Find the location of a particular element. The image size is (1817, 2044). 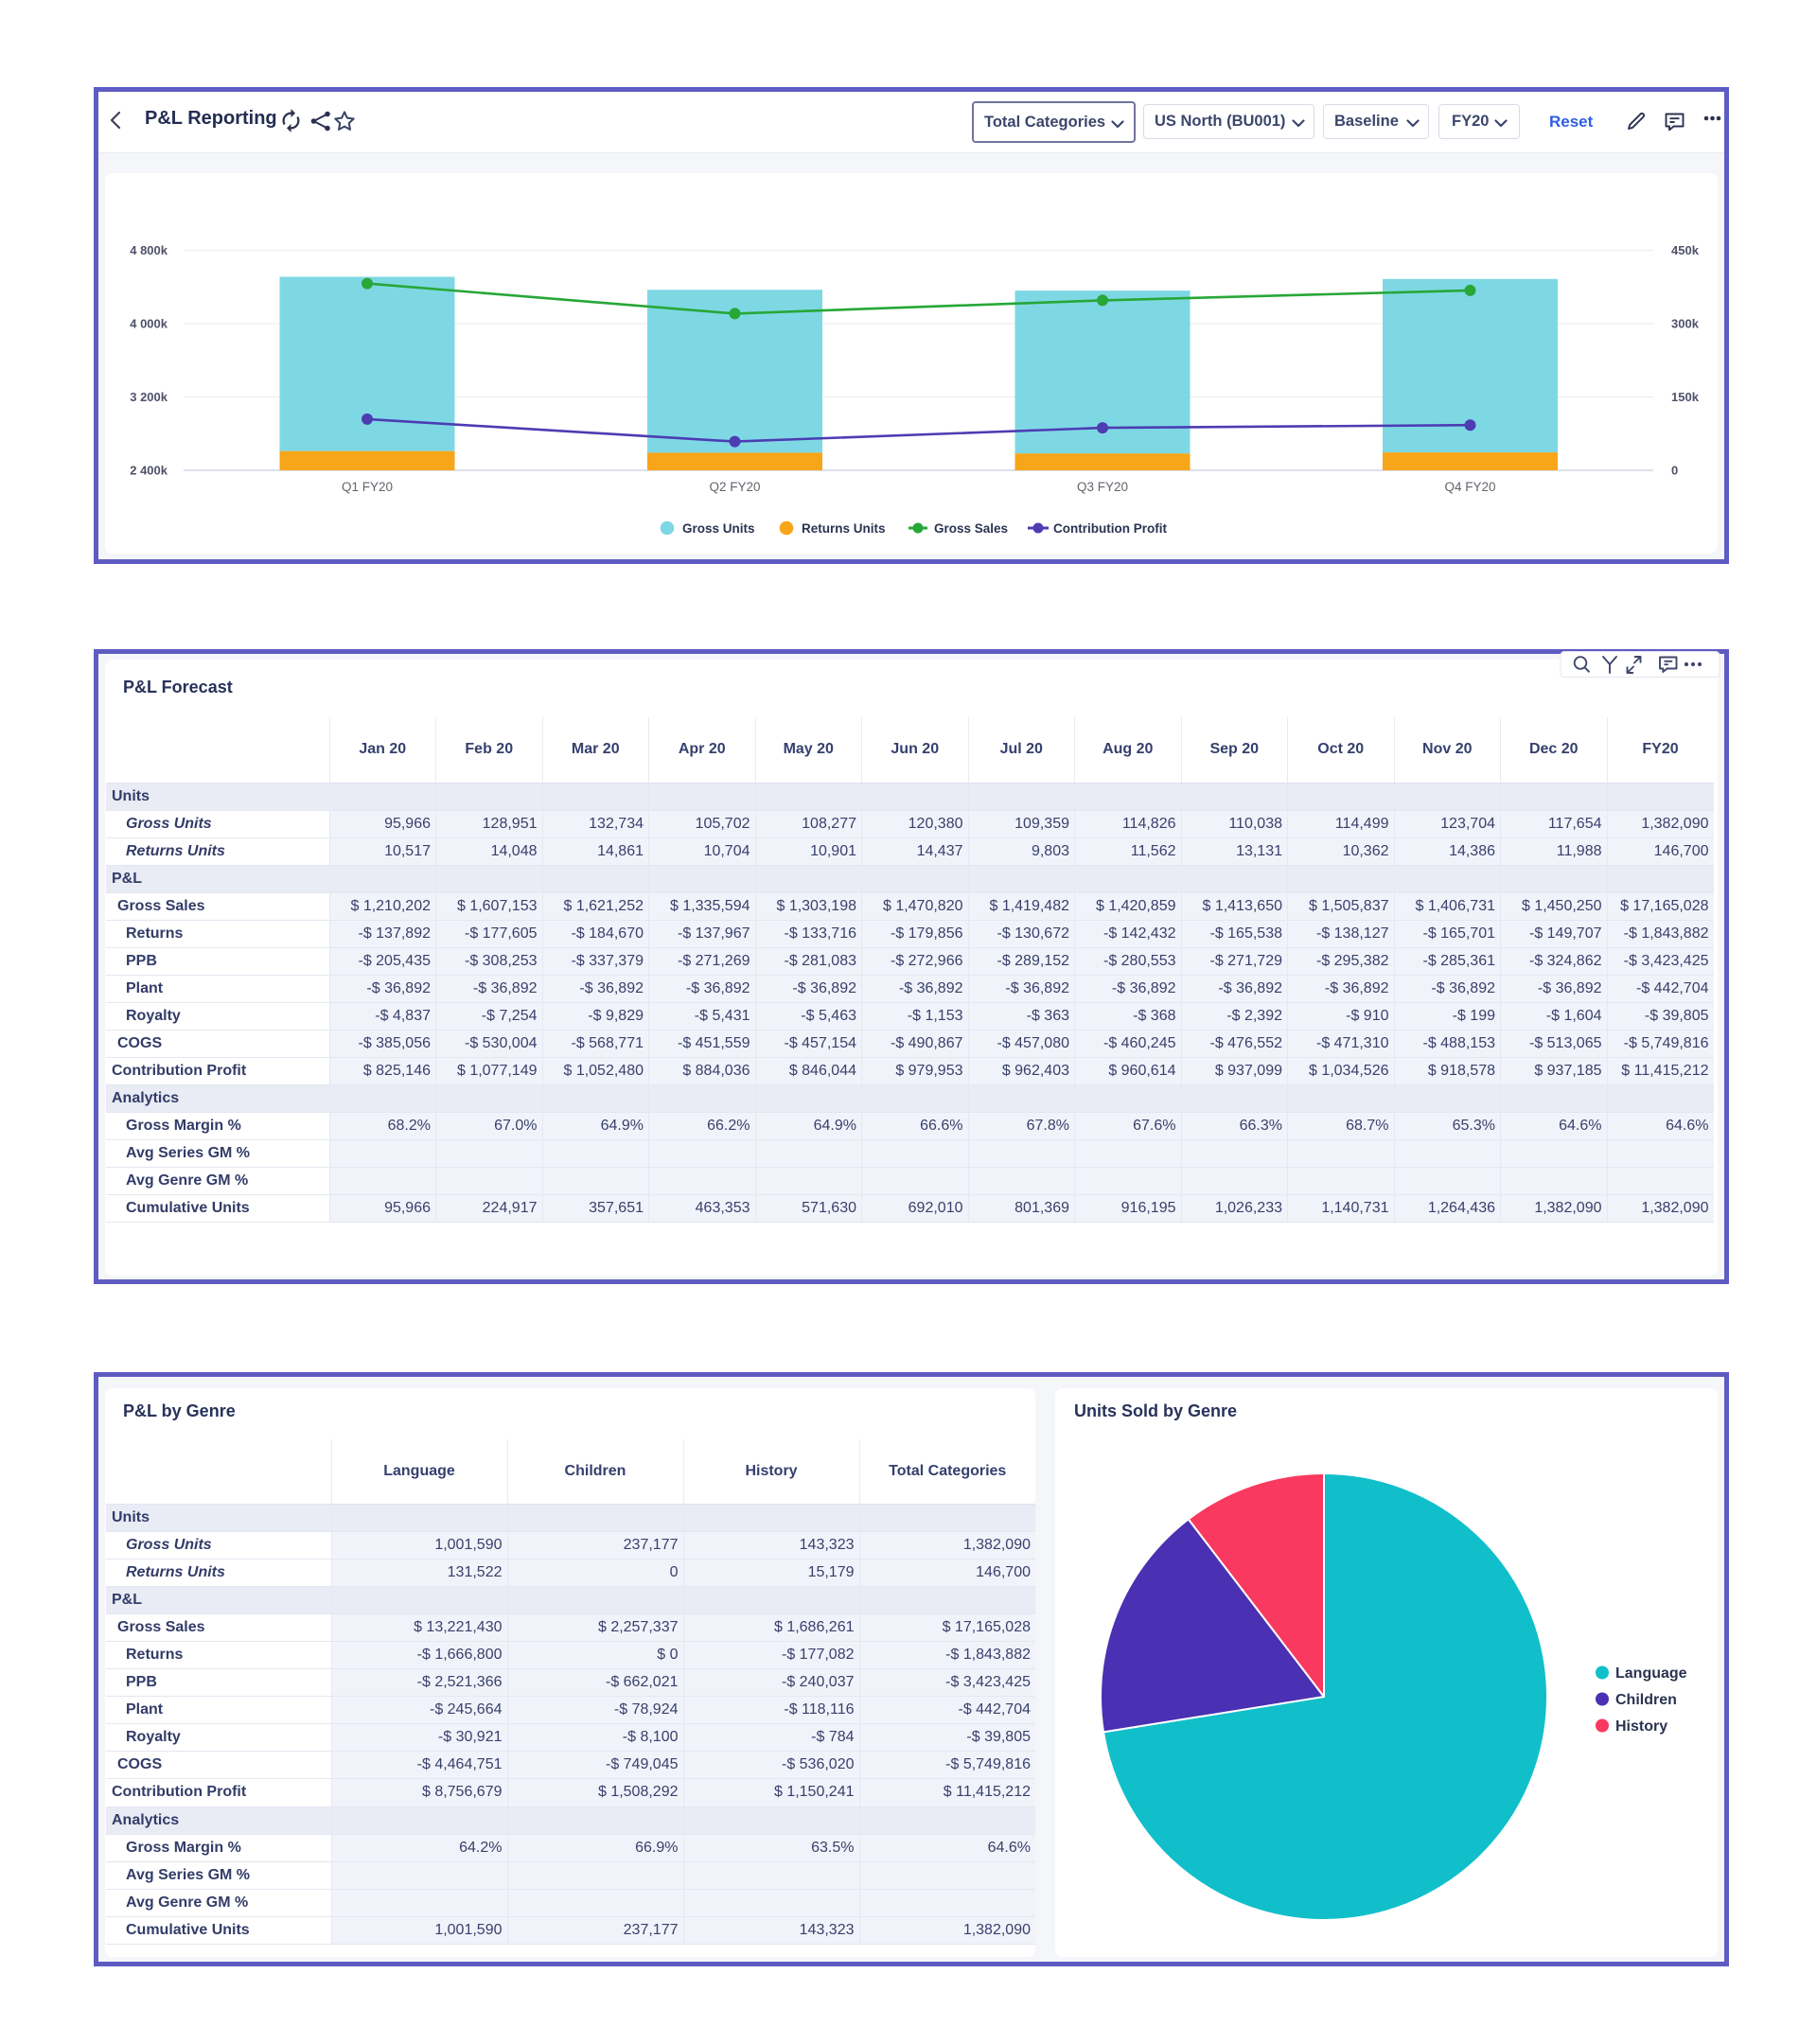

svg-text: Q2 FY20 is located at coordinates (734, 487).